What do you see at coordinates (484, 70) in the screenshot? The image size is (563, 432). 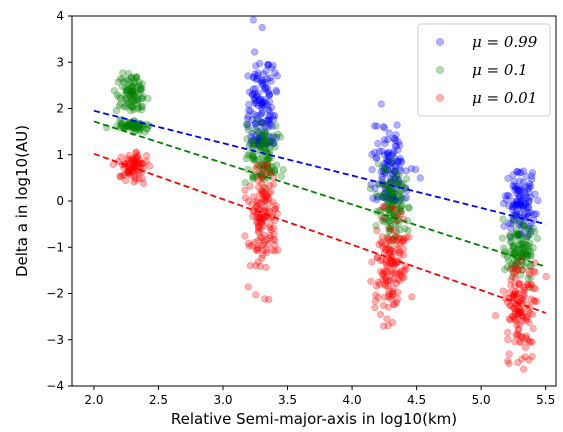 I see `legend-box` at bounding box center [484, 70].